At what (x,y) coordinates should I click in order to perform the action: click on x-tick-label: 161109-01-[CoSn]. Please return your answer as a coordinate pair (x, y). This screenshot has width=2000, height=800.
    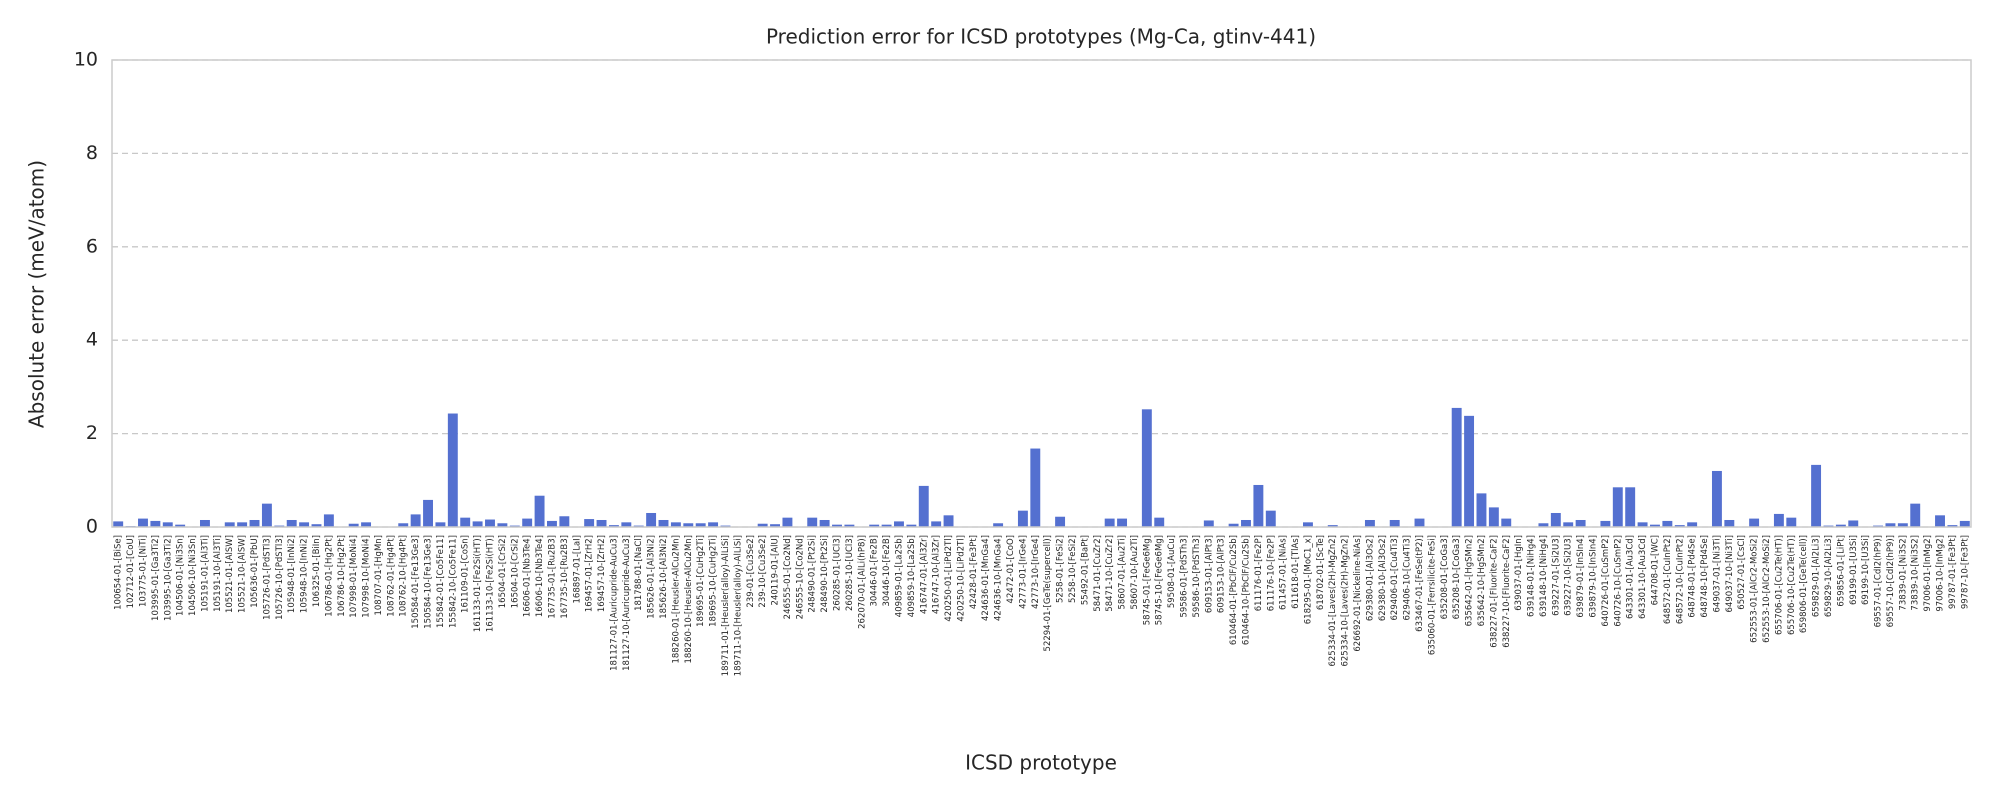
    Looking at the image, I should click on (466, 574).